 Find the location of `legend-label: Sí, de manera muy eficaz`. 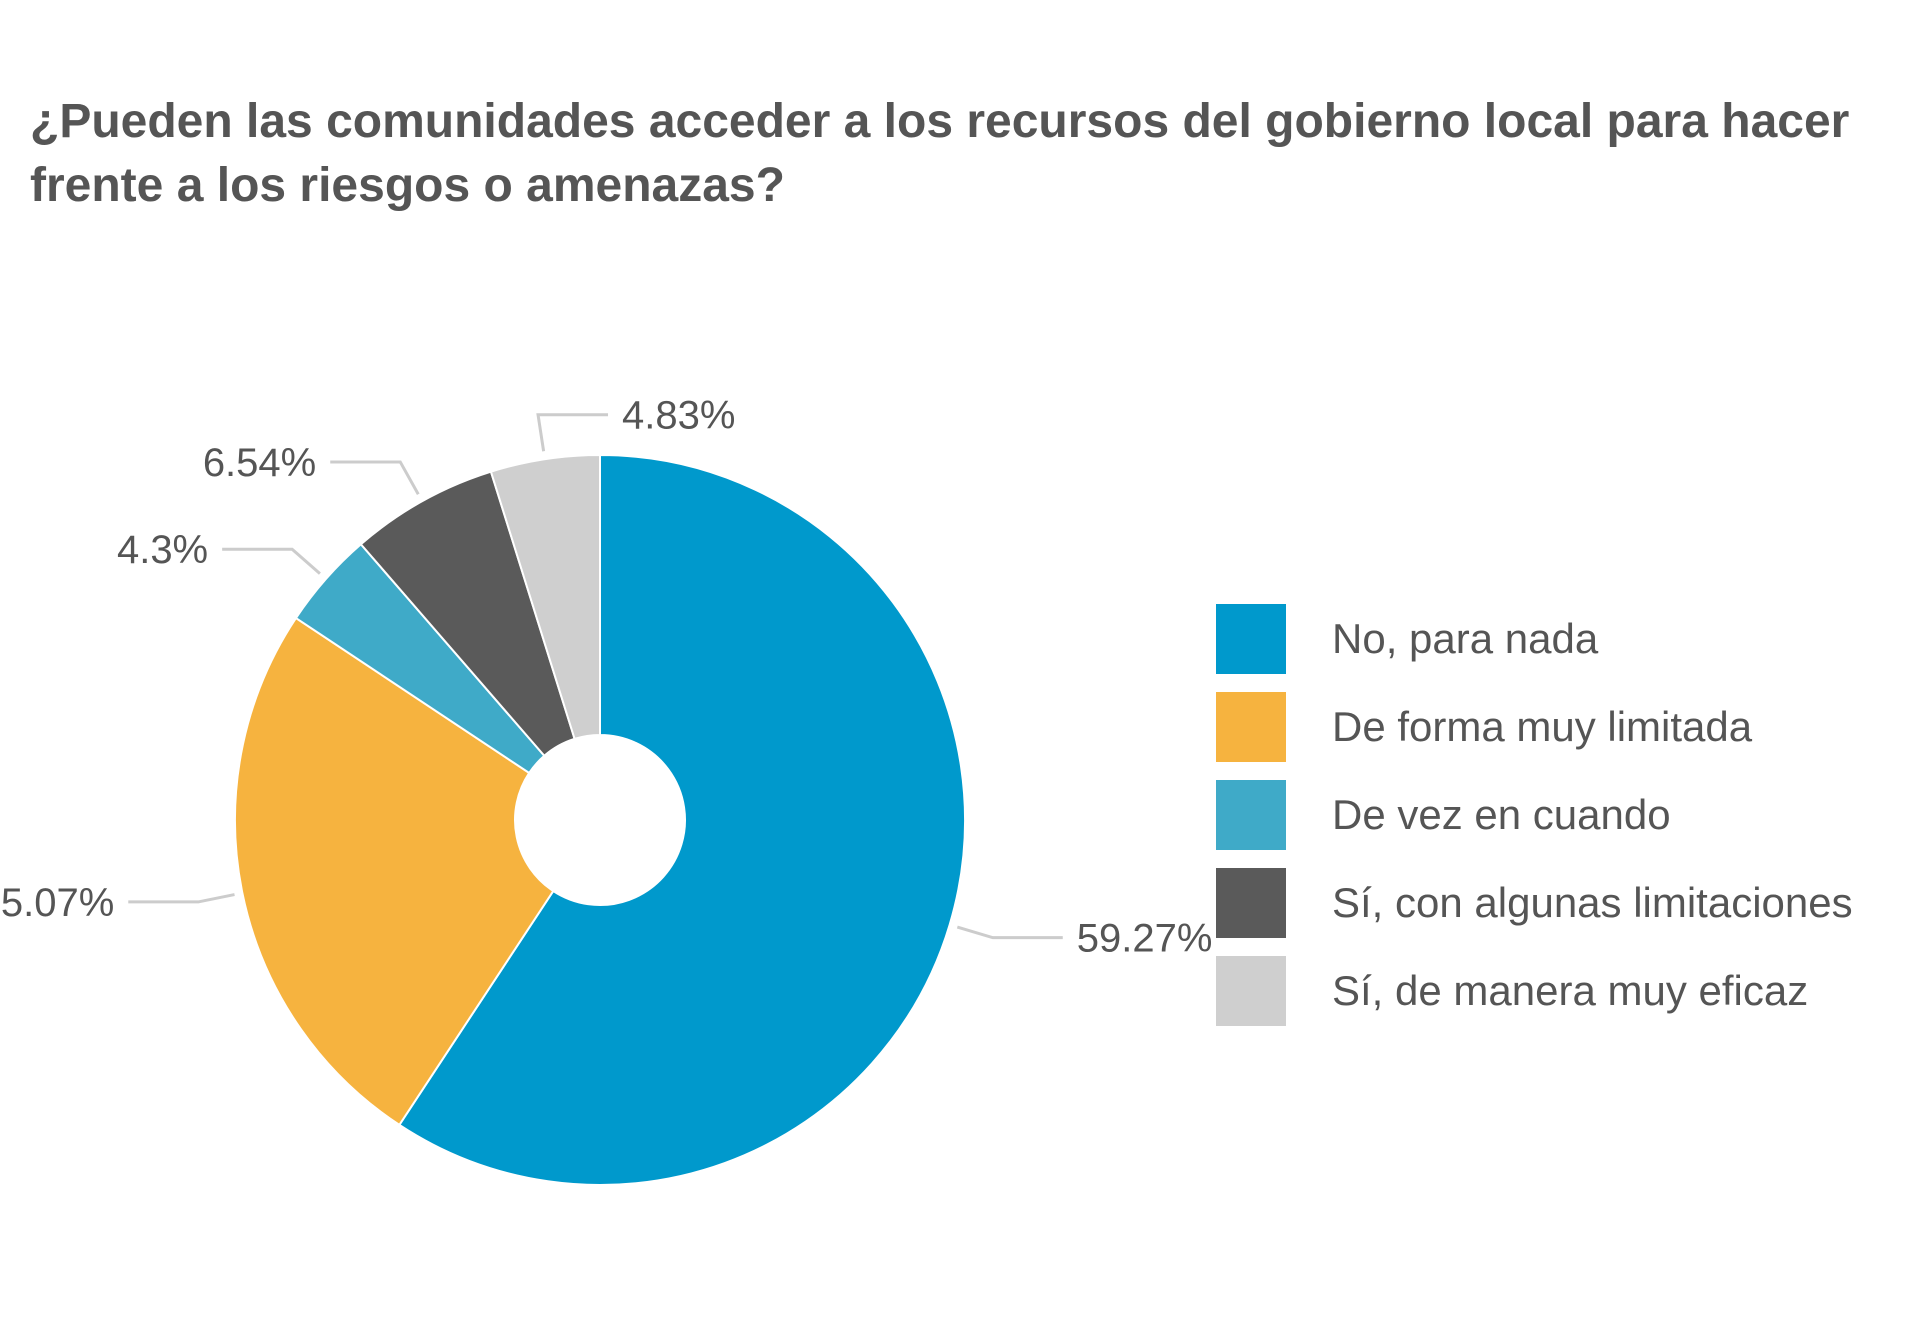

legend-label: Sí, de manera muy eficaz is located at coordinates (1570, 990).